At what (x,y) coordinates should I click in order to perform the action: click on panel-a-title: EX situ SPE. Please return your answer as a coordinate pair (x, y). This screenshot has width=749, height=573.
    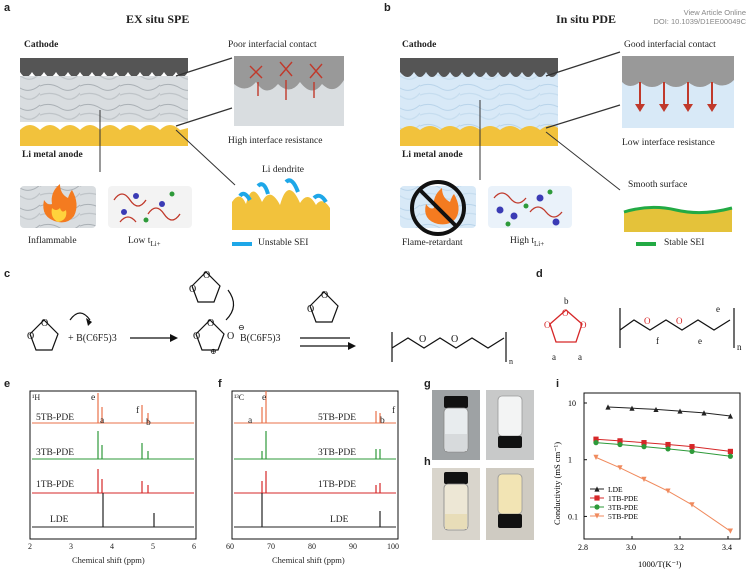
    Looking at the image, I should click on (158, 19).